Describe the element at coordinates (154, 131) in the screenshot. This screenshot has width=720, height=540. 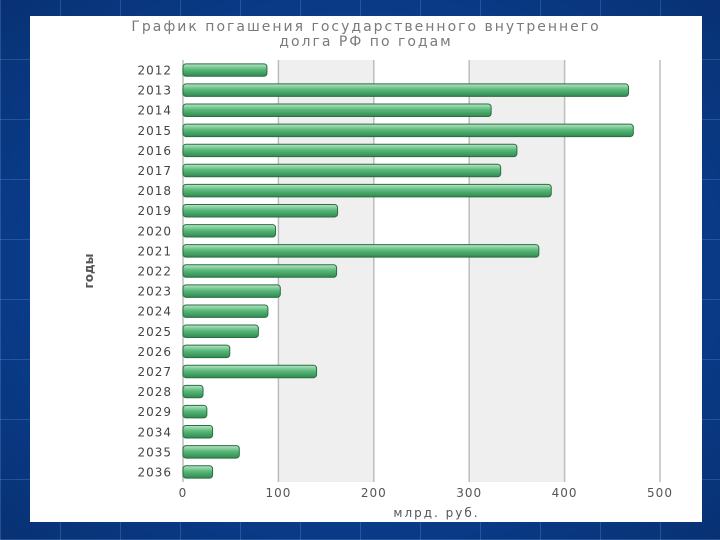
I see `y-tick-label: 2015` at that location.